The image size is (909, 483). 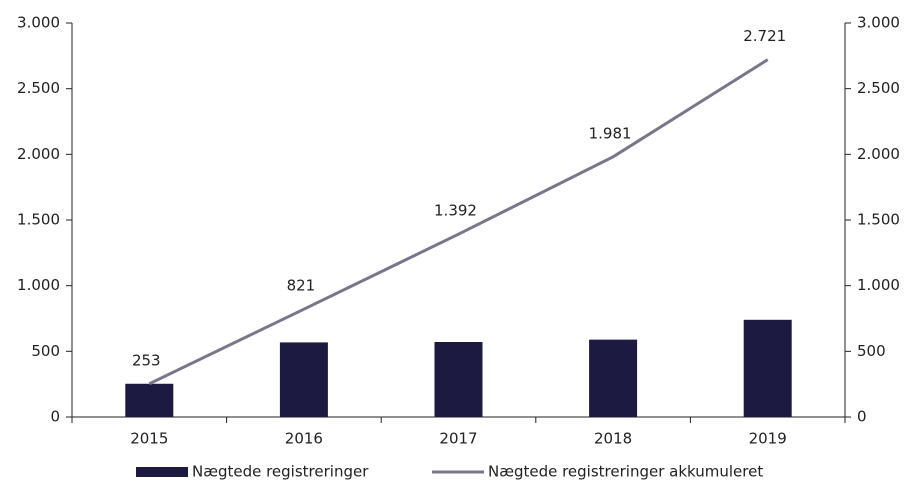 What do you see at coordinates (878, 154) in the screenshot?
I see `y2-tick-label: 2.000` at bounding box center [878, 154].